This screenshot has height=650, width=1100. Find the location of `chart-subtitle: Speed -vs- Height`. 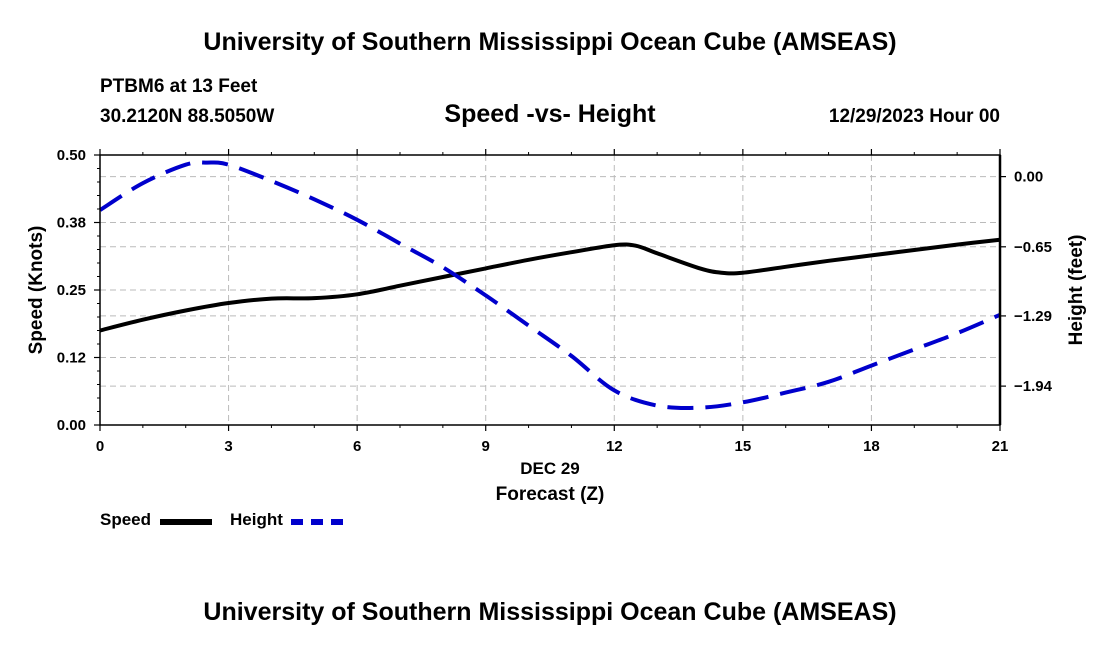

chart-subtitle: Speed -vs- Height is located at coordinates (550, 114).